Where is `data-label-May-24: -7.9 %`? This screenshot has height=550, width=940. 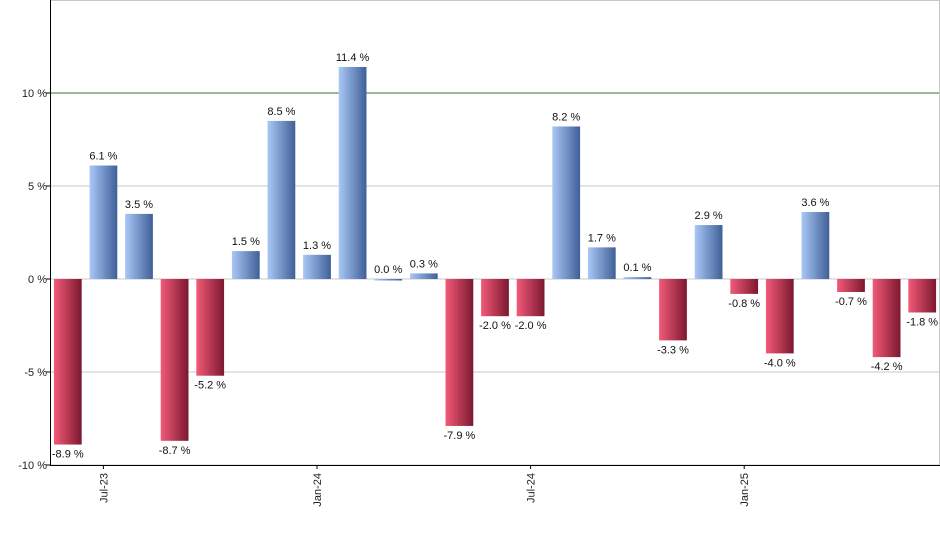
data-label-May-24: -7.9 % is located at coordinates (460, 436).